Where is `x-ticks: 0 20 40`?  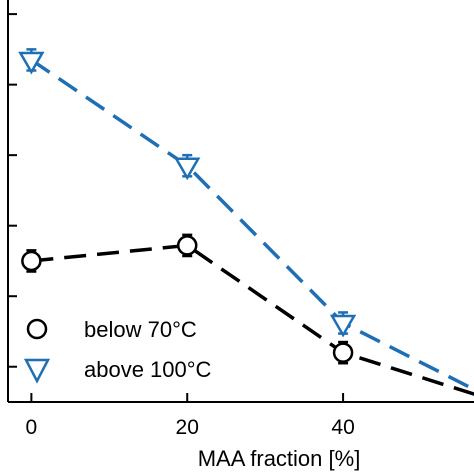 x-ticks: 0 20 40 is located at coordinates (190, 416).